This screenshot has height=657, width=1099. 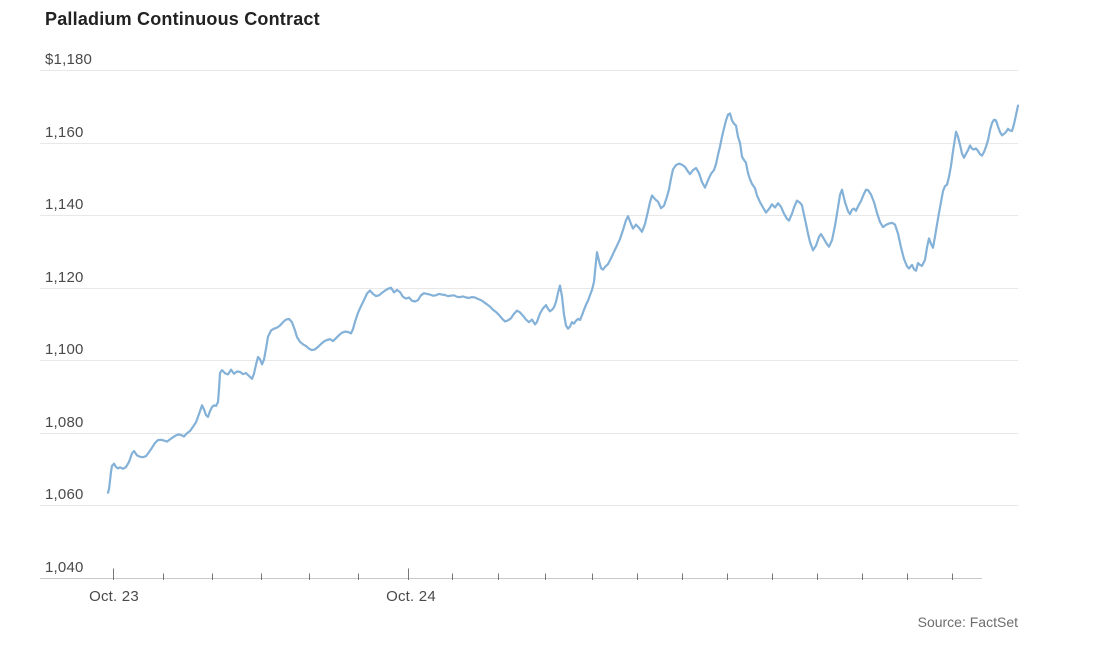 What do you see at coordinates (182, 19) in the screenshot?
I see `chart-title: Palladium Continuous Contract` at bounding box center [182, 19].